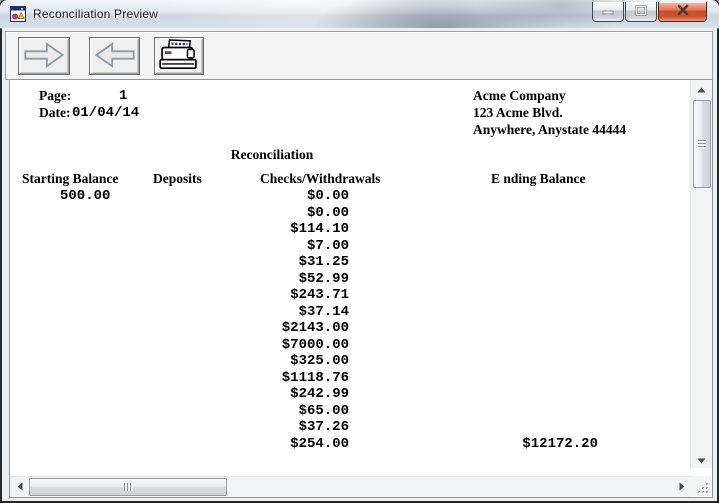 The image size is (719, 503). What do you see at coordinates (70, 178) in the screenshot?
I see `column-header-starting-balance: Starting Balance` at bounding box center [70, 178].